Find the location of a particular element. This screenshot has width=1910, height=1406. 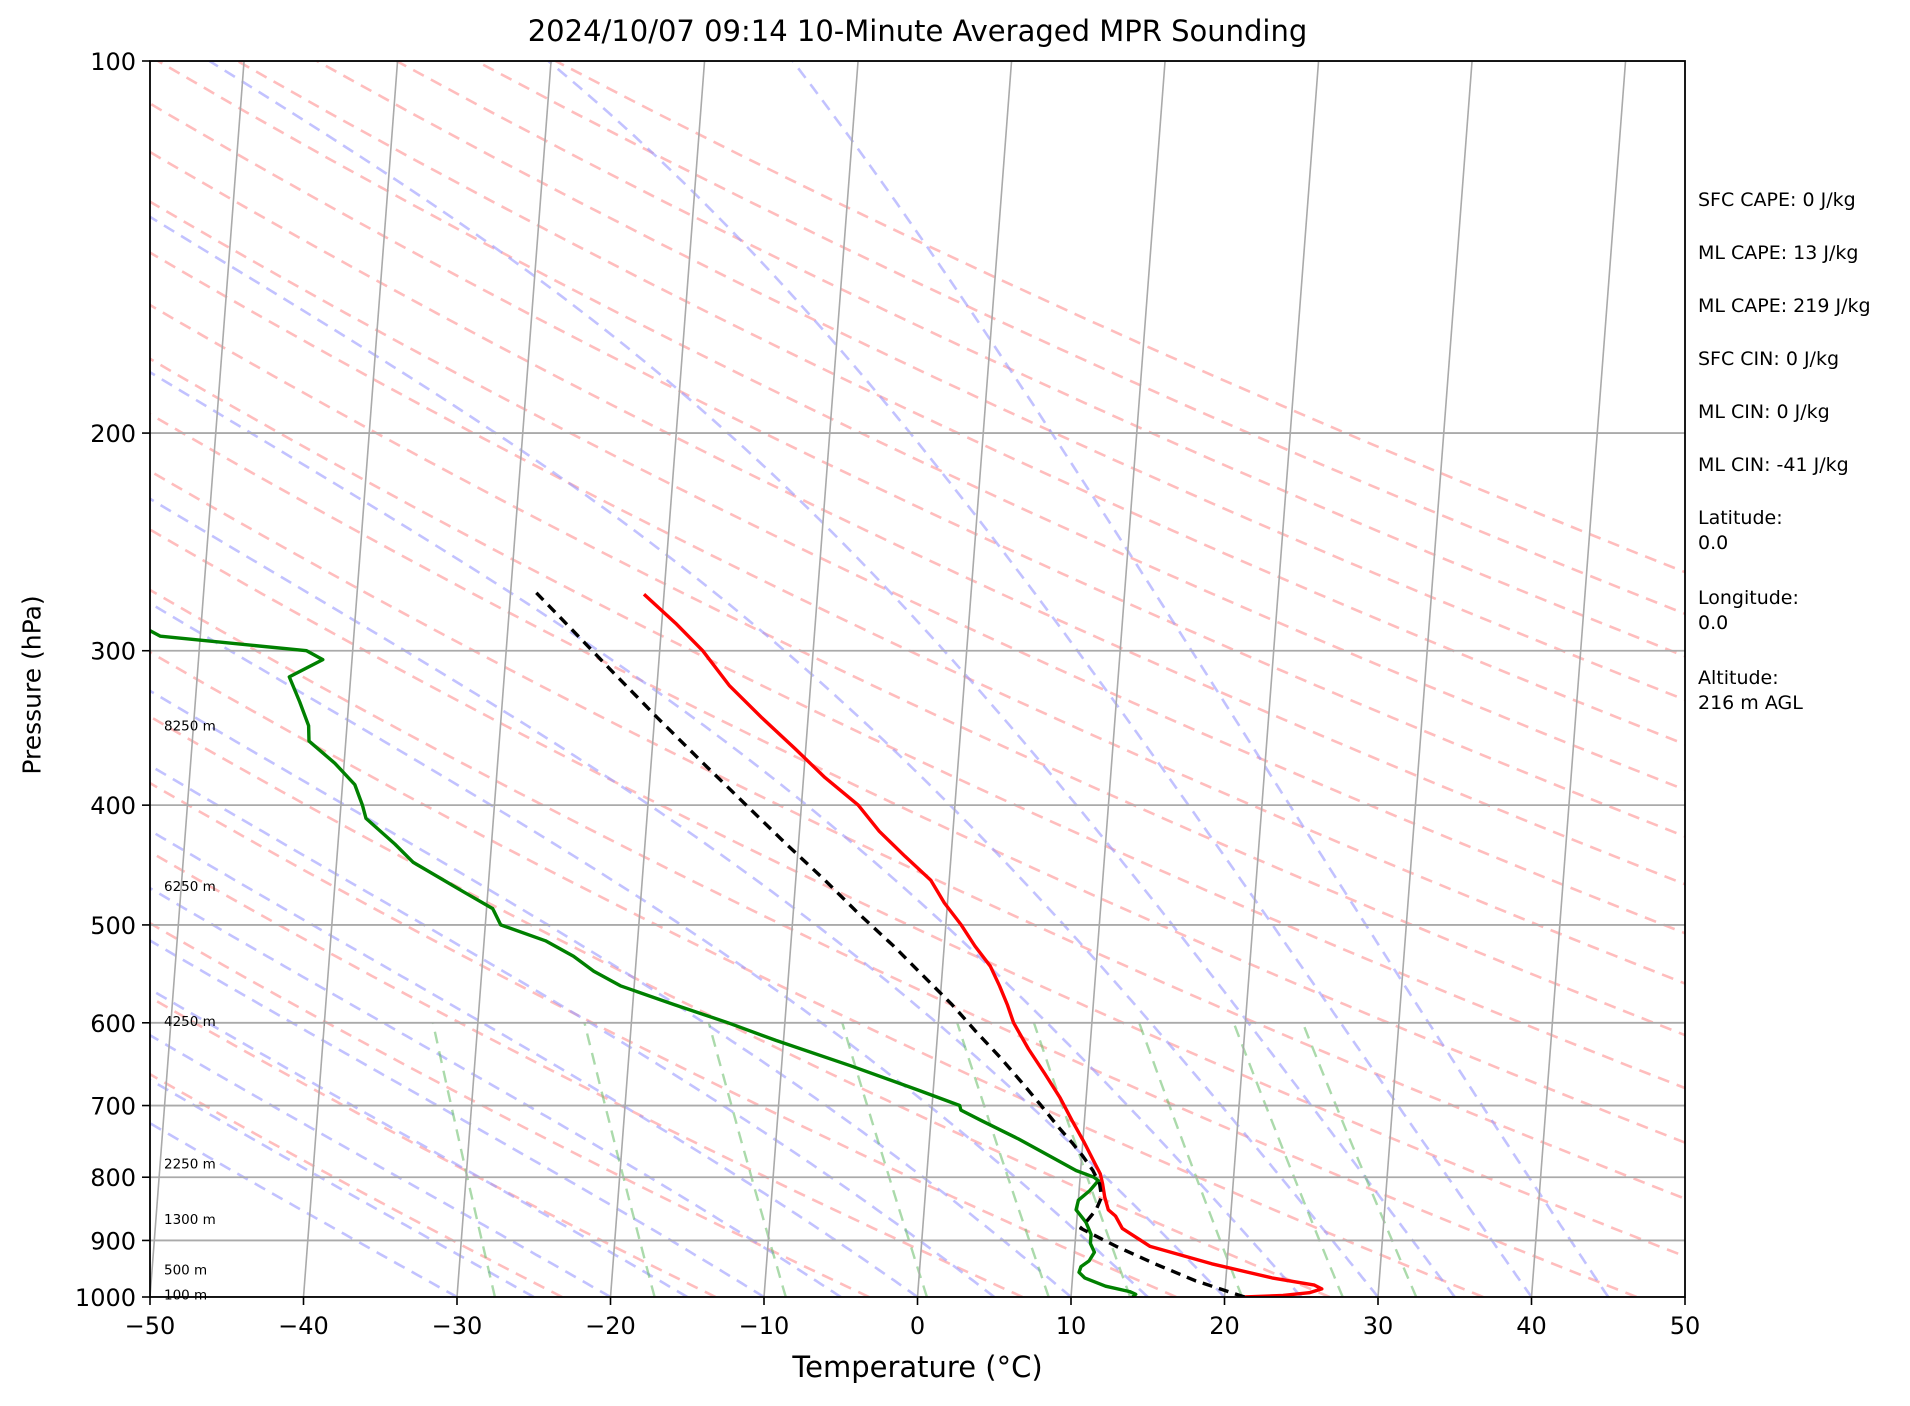

height-label: 500 m is located at coordinates (185, 1270).